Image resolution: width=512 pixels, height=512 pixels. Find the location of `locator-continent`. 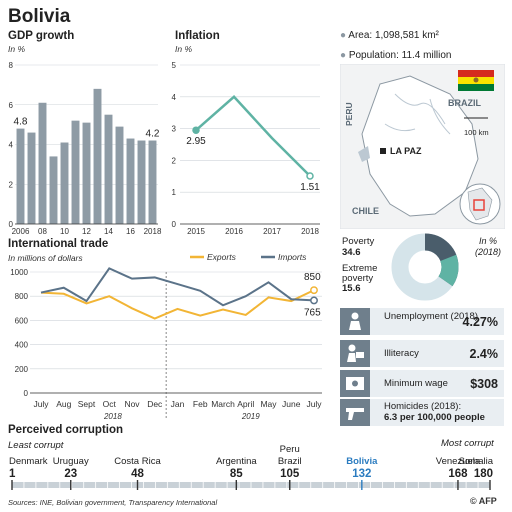

locator-continent is located at coordinates (480, 204).